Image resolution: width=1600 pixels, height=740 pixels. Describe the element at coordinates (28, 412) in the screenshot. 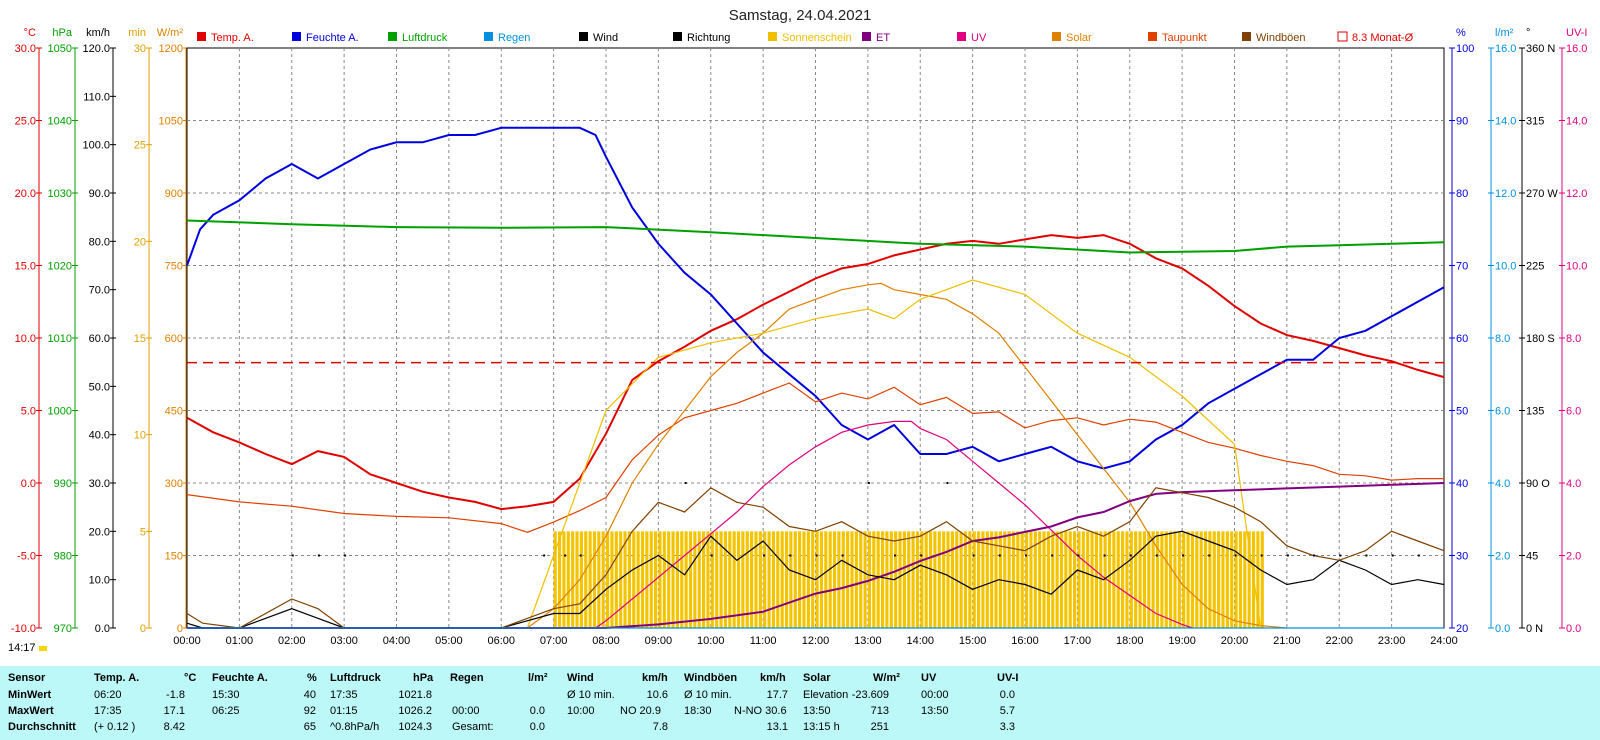

I see `temp-tick-label-5: 5.0` at that location.